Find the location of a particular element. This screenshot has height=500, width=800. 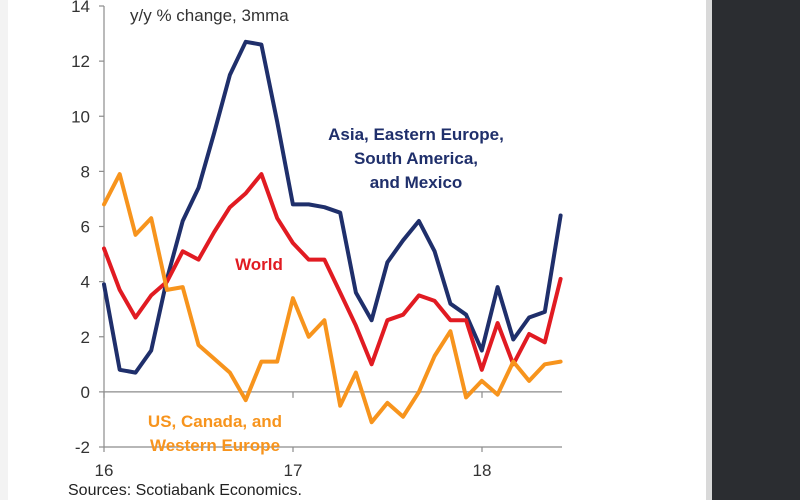

series-label: Asia, Eastern Europe, is located at coordinates (416, 134).